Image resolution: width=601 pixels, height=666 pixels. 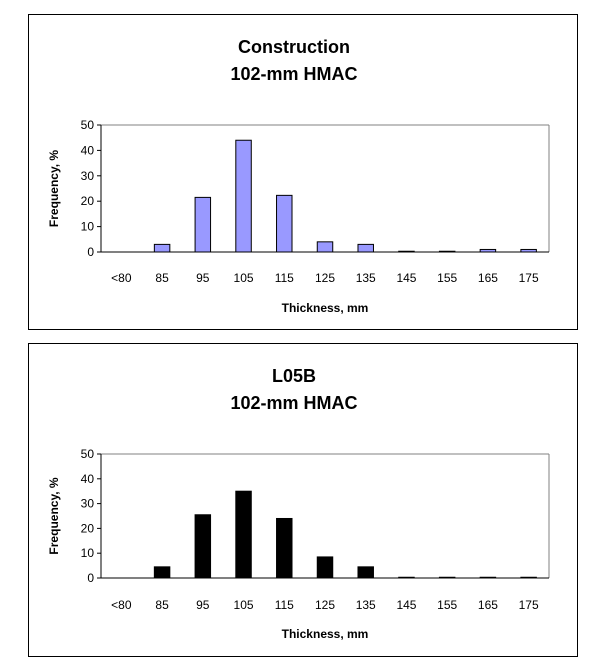 I want to click on chart-title-line-1: Construction, so click(x=294, y=47).